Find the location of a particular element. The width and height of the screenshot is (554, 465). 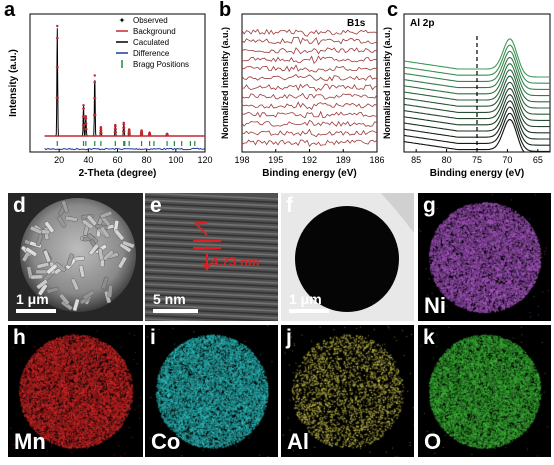

x-tick-label: 192 is located at coordinates (309, 160).